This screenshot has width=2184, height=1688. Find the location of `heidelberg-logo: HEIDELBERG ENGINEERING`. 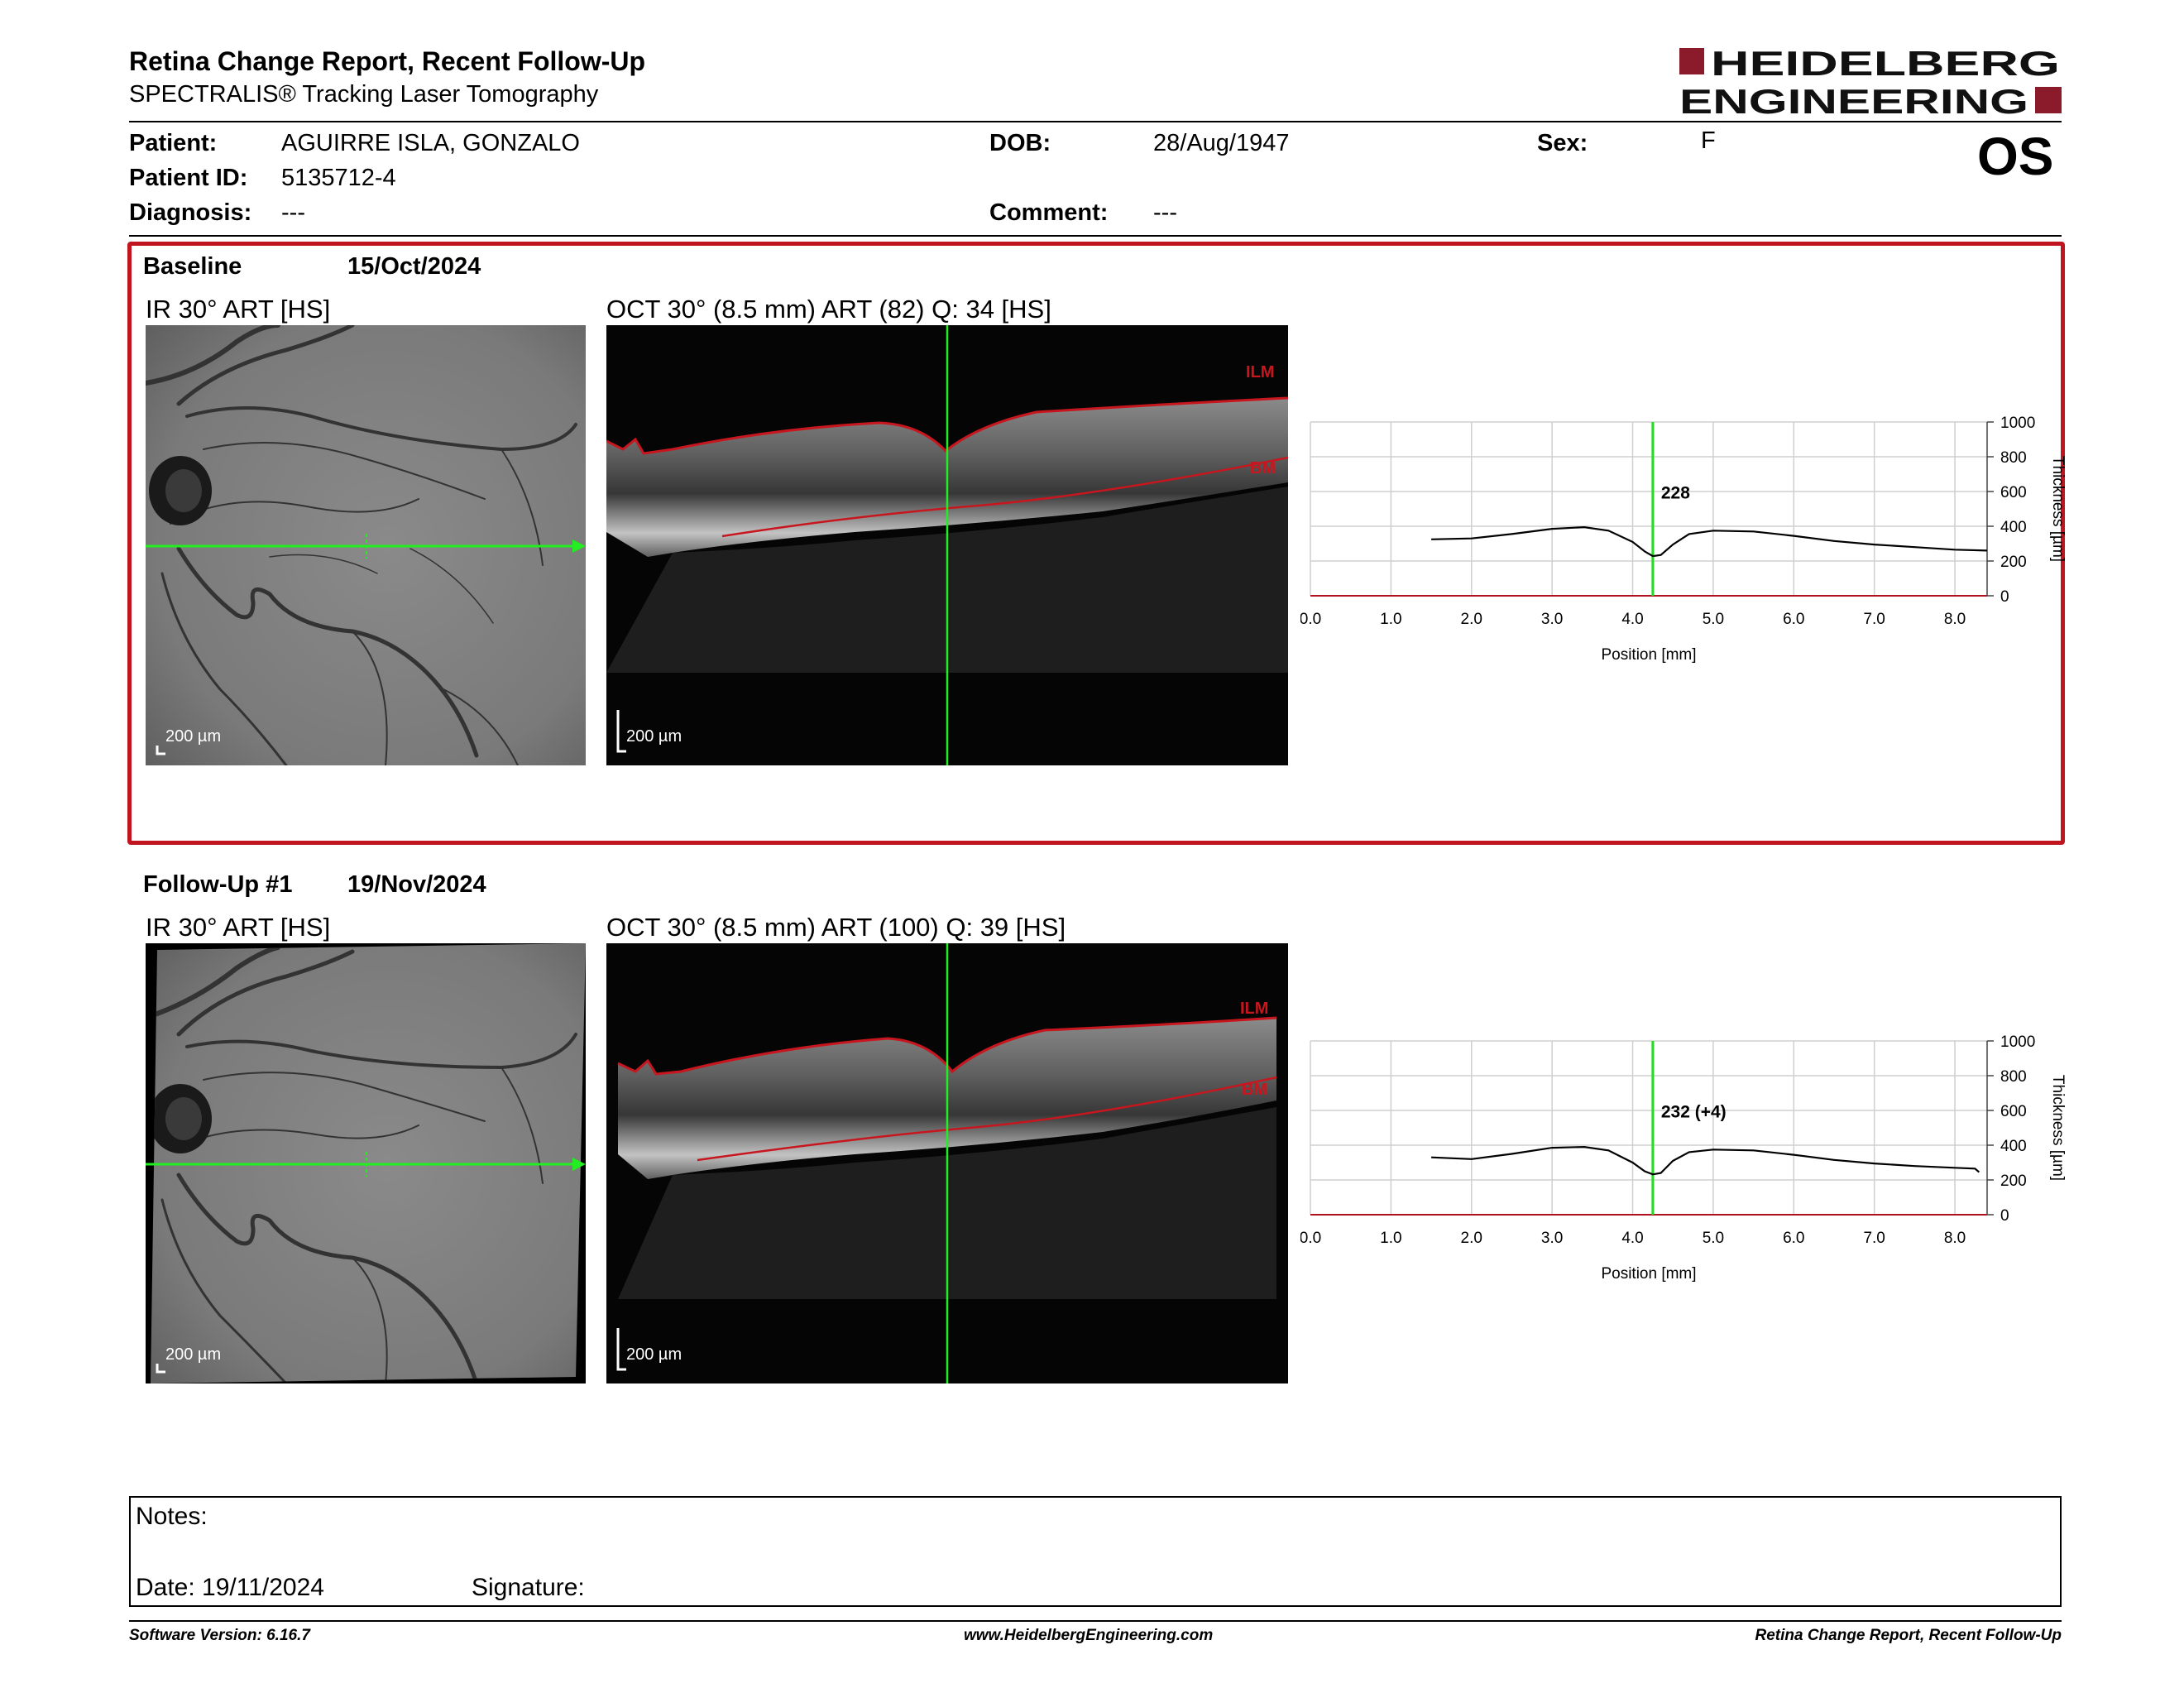

heidelberg-logo: HEIDELBERG ENGINEERING is located at coordinates (1870, 81).